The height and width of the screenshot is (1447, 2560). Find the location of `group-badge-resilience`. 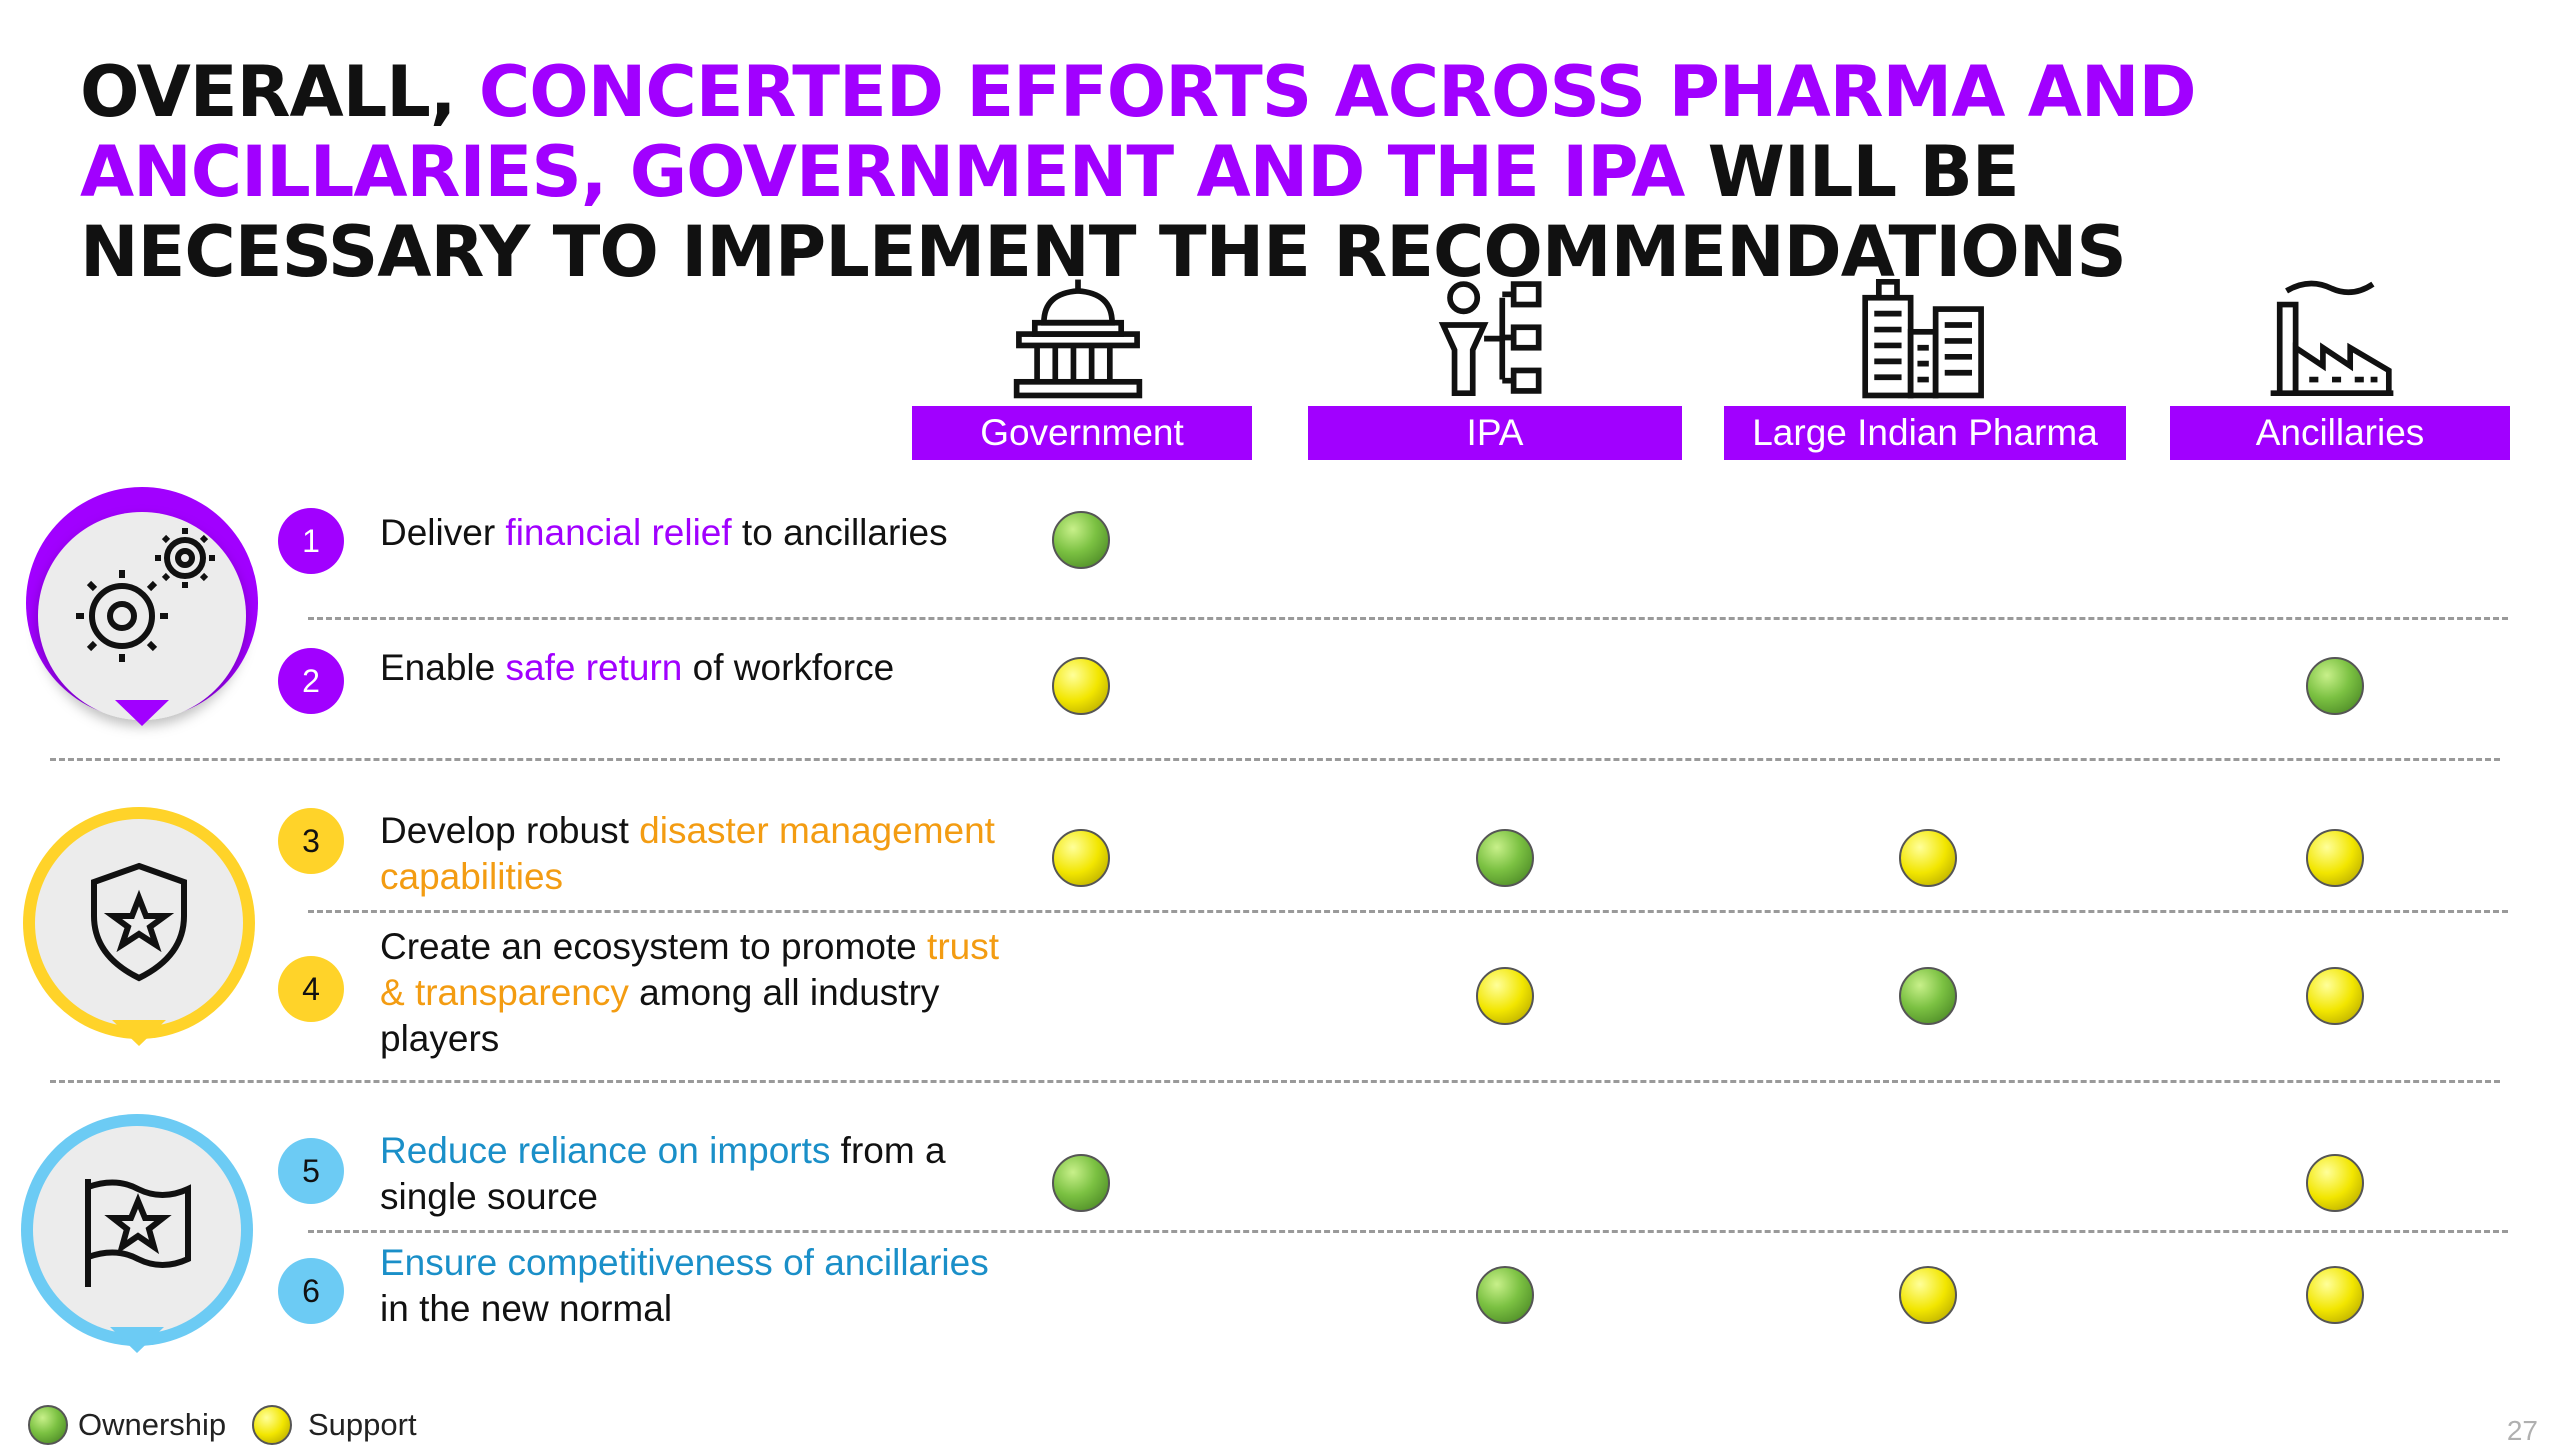

group-badge-resilience is located at coordinates (139, 923).